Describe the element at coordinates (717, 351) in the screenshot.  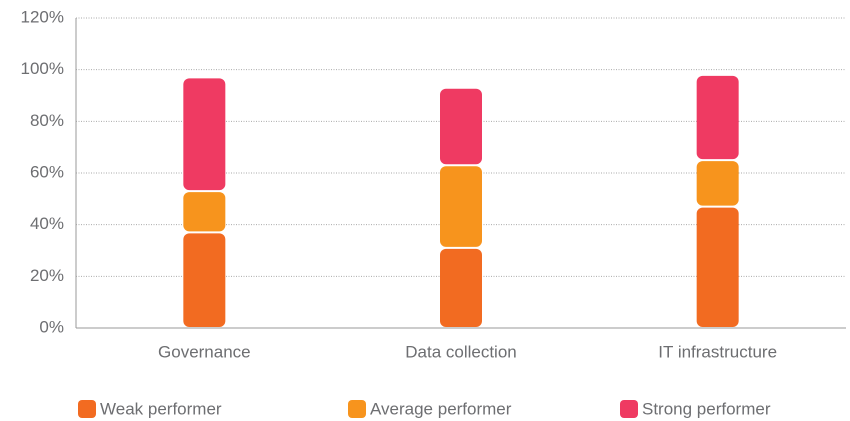
I see `x-tick-label: IT infrastructure` at that location.